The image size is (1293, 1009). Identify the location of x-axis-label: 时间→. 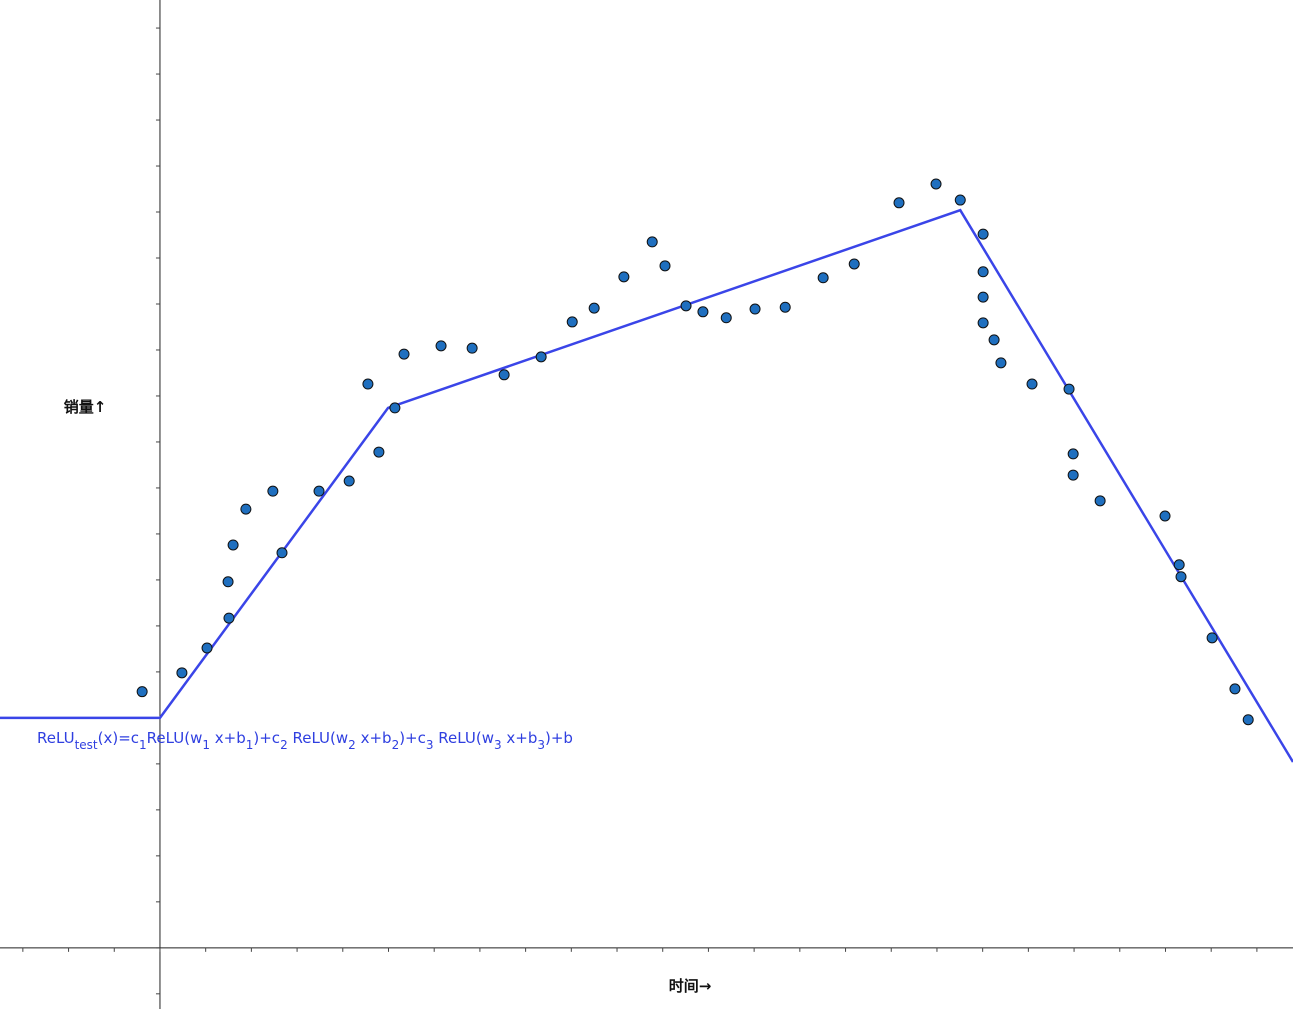
(690, 986).